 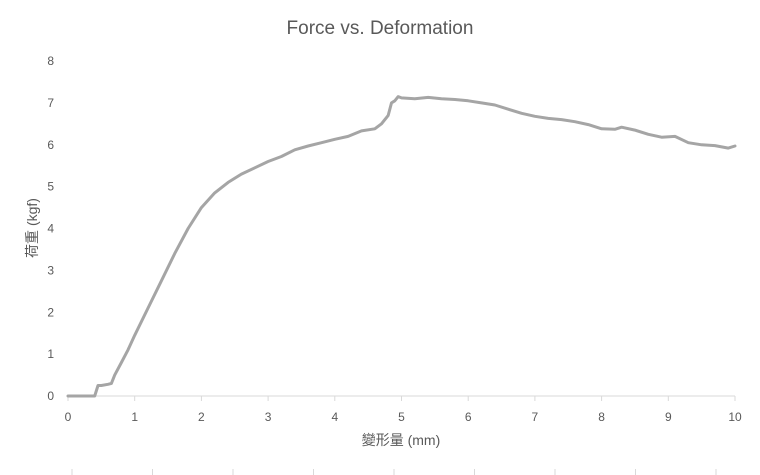 What do you see at coordinates (535, 417) in the screenshot?
I see `x-tick-label: 7` at bounding box center [535, 417].